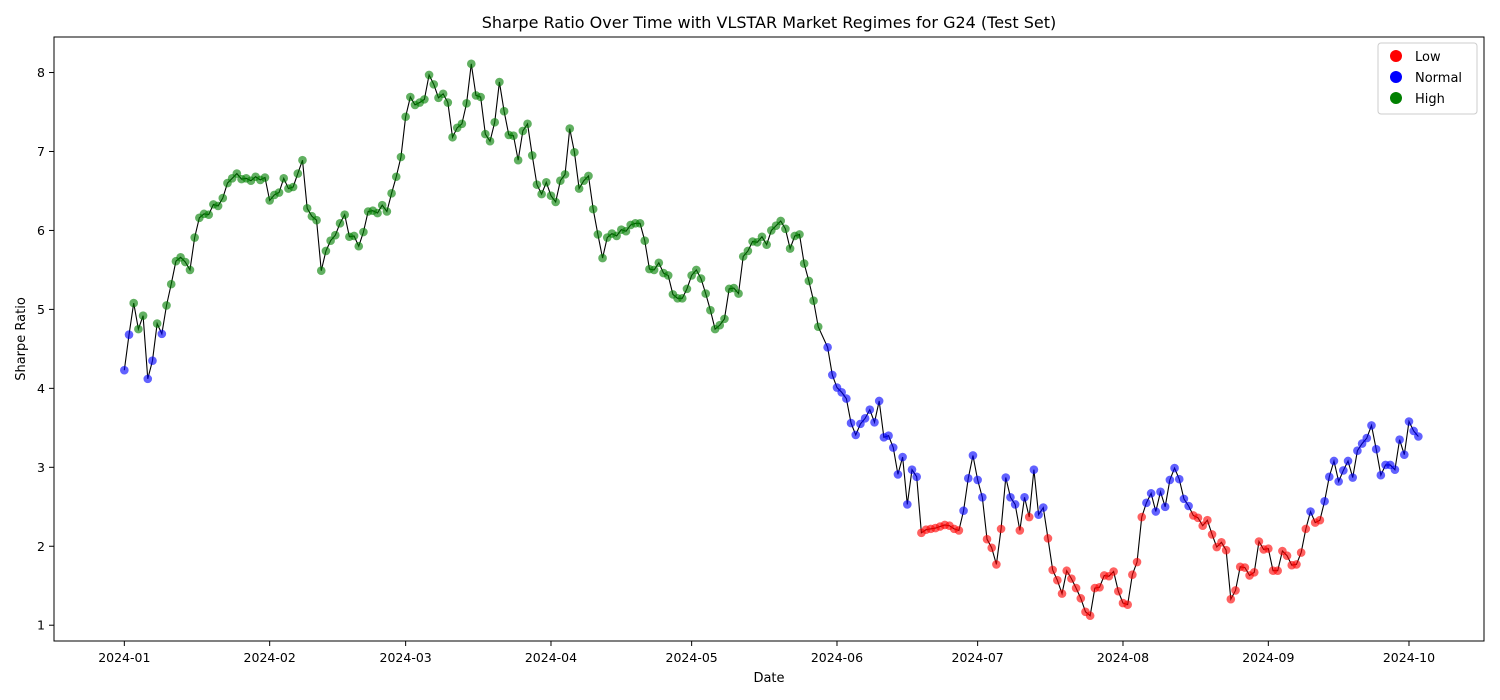 This screenshot has width=1500, height=700. I want to click on y-tick-label: 1, so click(41, 625).